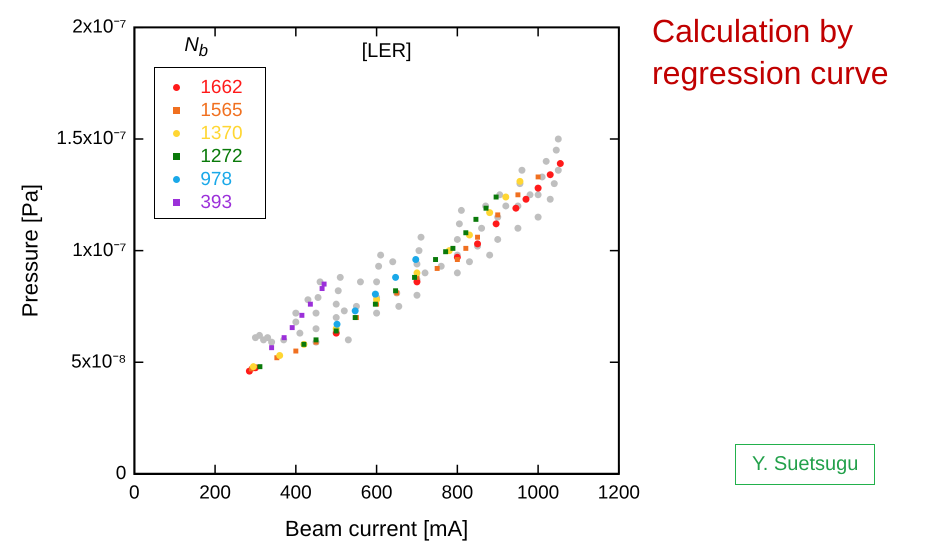 The image size is (943, 557). What do you see at coordinates (29, 251) in the screenshot?
I see `y-axis-title: Pressure [Pa]` at bounding box center [29, 251].